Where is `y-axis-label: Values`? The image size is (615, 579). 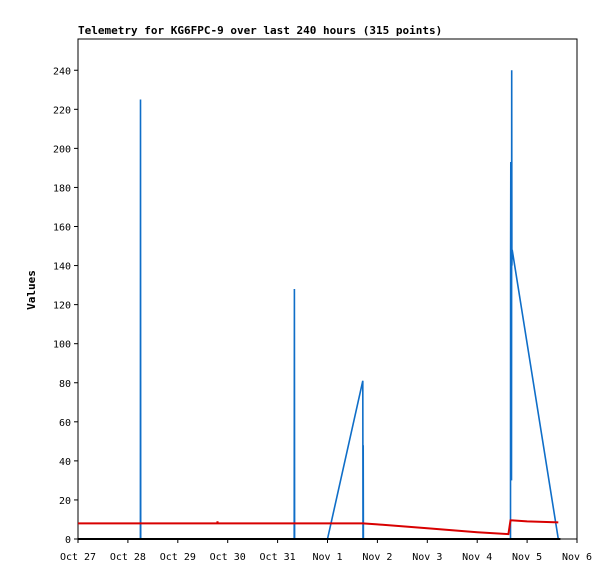 y-axis-label: Values is located at coordinates (31, 290).